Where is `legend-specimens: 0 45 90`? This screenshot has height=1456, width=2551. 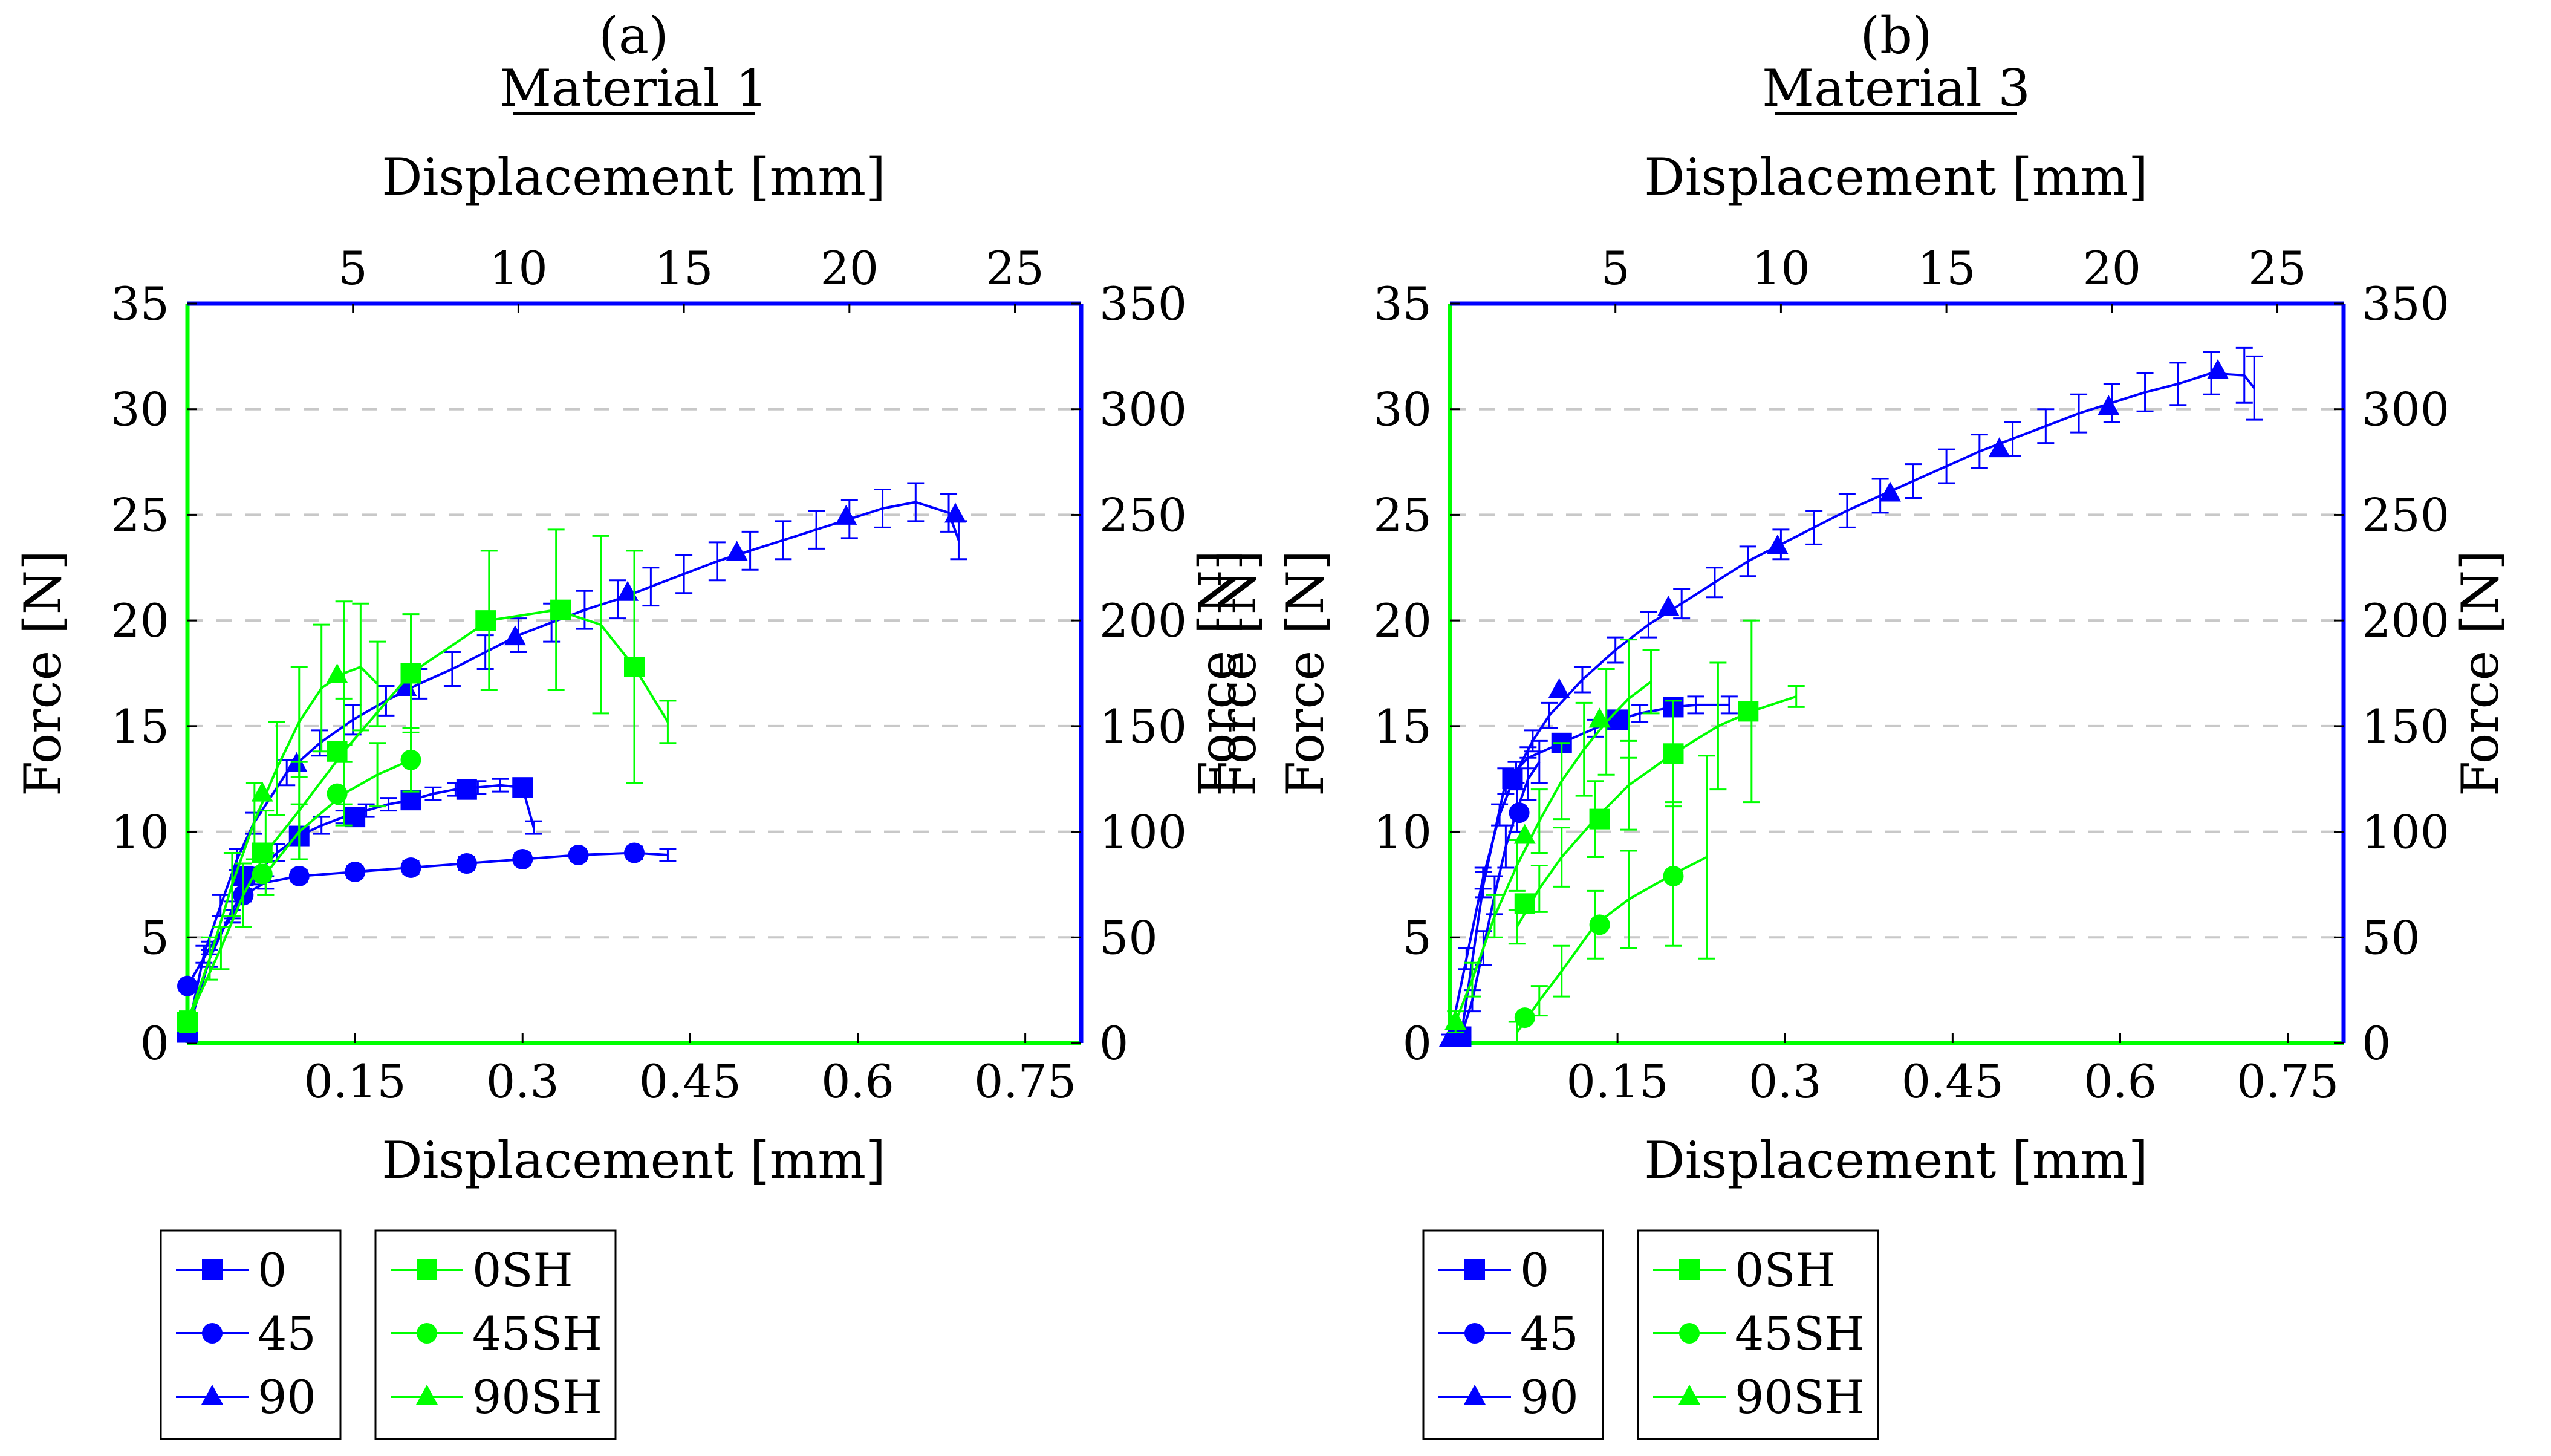 legend-specimens: 0 45 90 is located at coordinates (251, 1334).